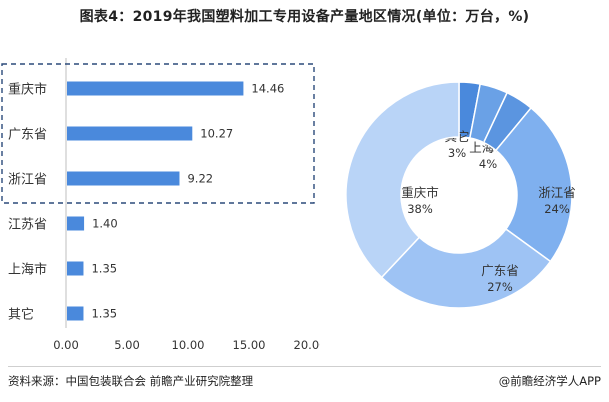 This screenshot has height=402, width=609. I want to click on x-tick-label: 15.00, so click(249, 345).